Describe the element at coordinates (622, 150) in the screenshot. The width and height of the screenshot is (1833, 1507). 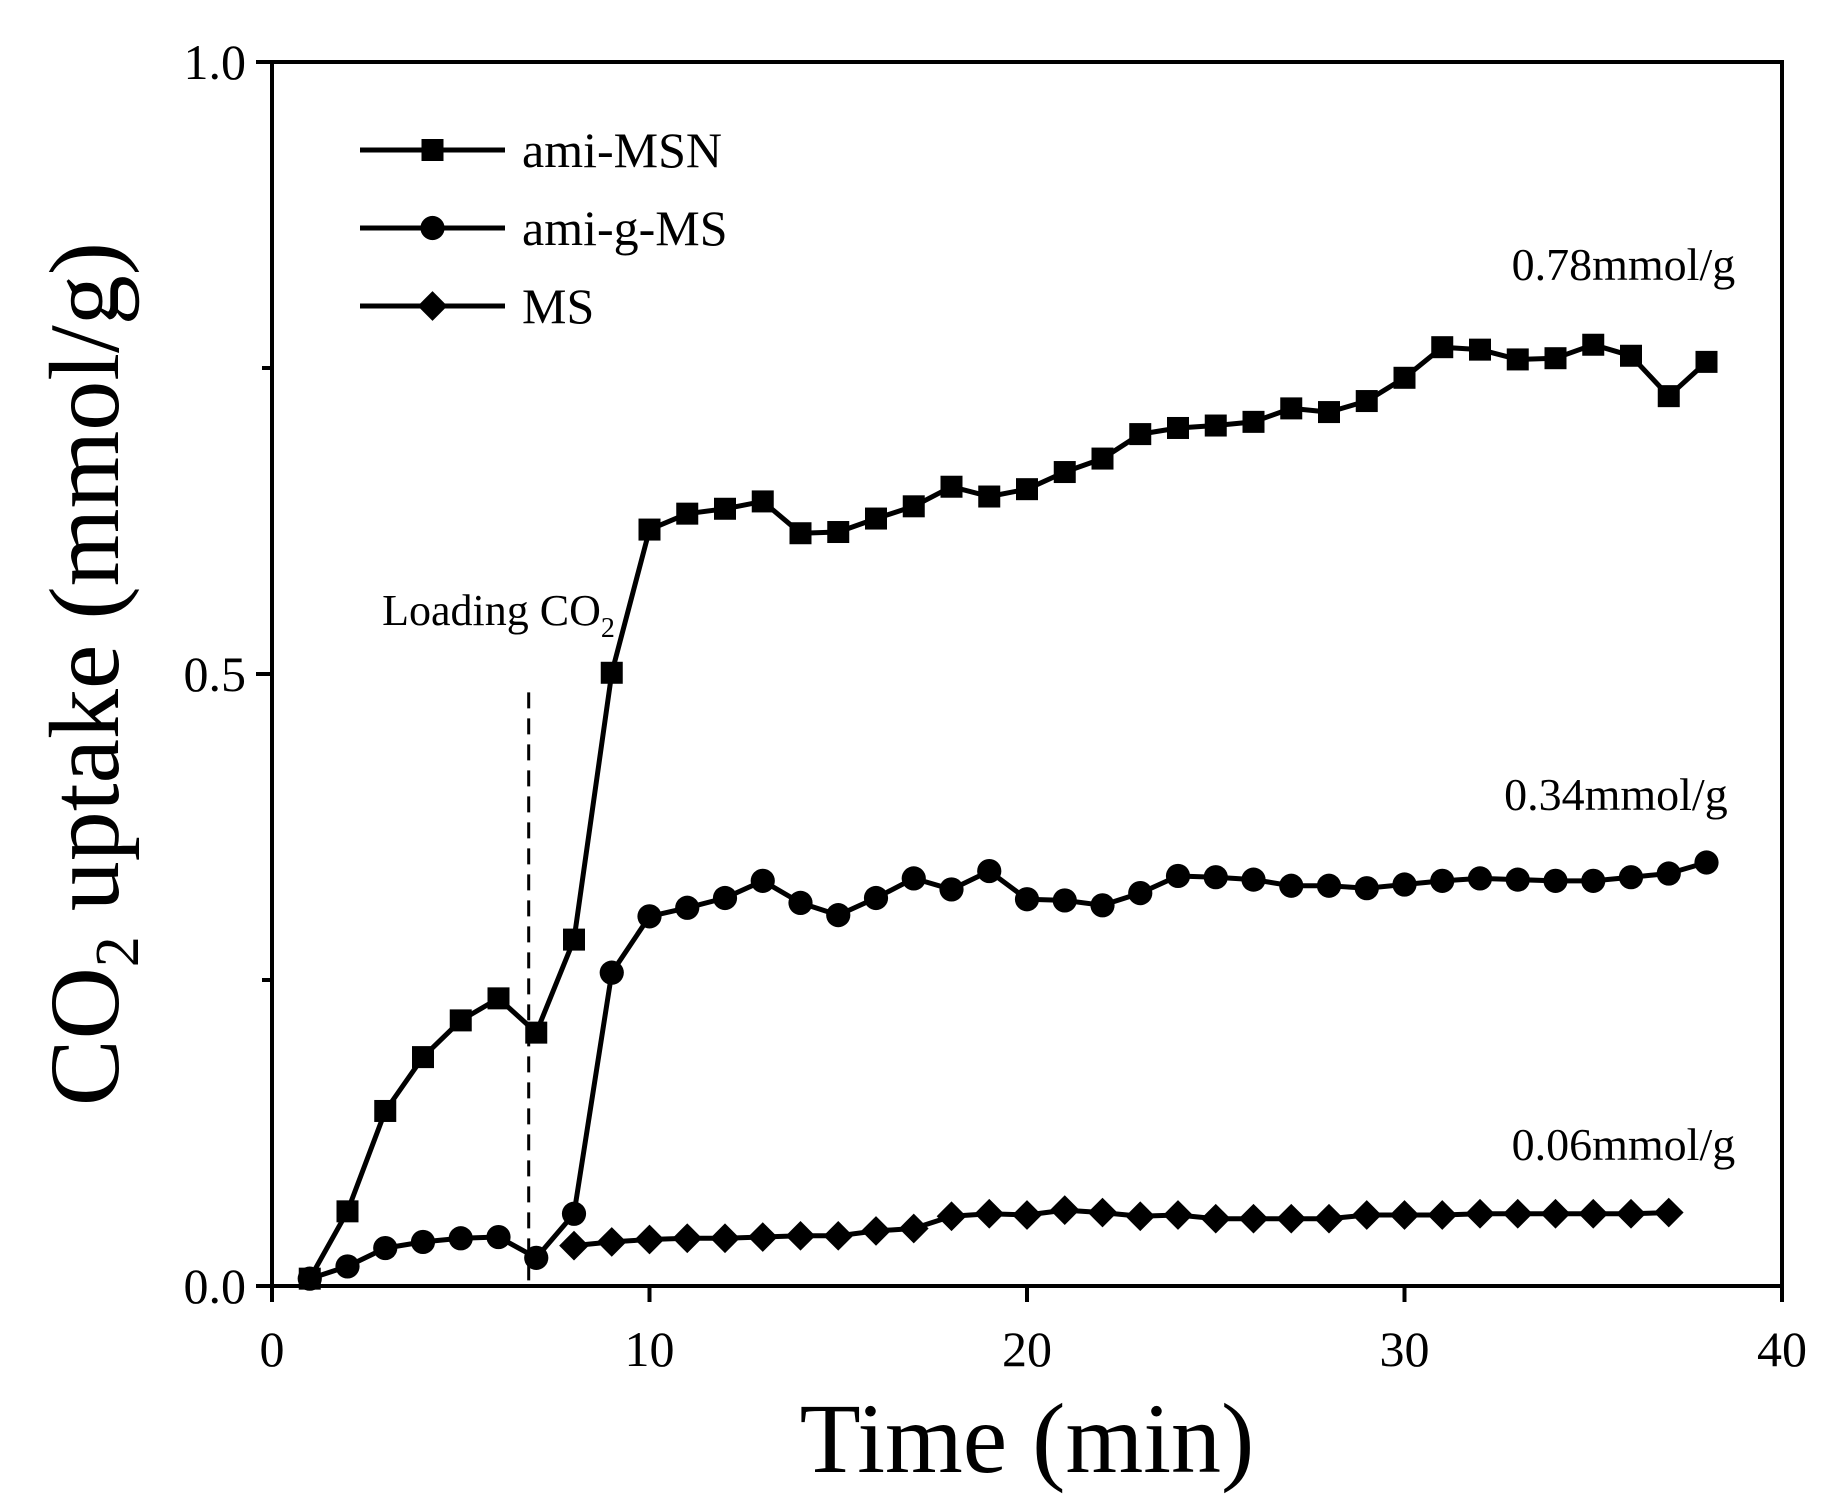
I see `legend-label: ami-MSN` at that location.